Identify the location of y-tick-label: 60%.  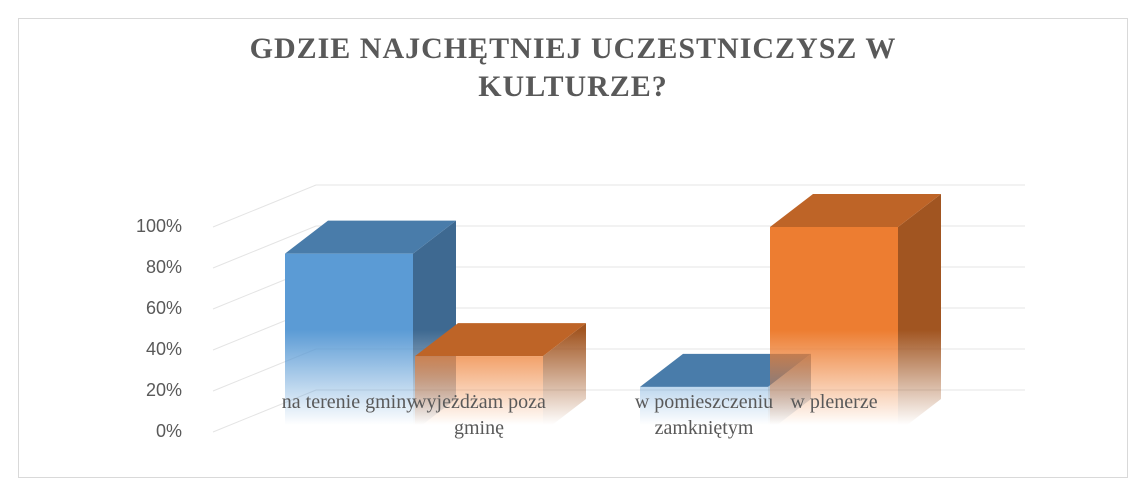
(164, 308).